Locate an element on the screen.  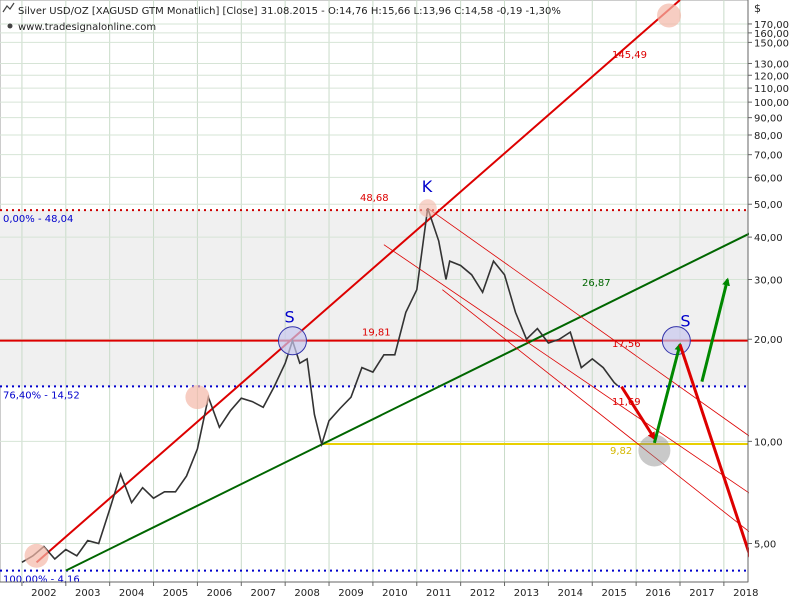
annotation-s1-circle is located at coordinates (292, 341).